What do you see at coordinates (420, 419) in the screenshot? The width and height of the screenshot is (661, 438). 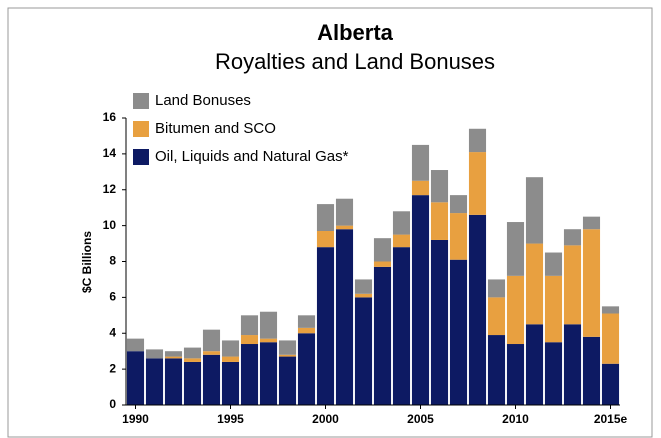 I see `x-tick-label: 2005` at bounding box center [420, 419].